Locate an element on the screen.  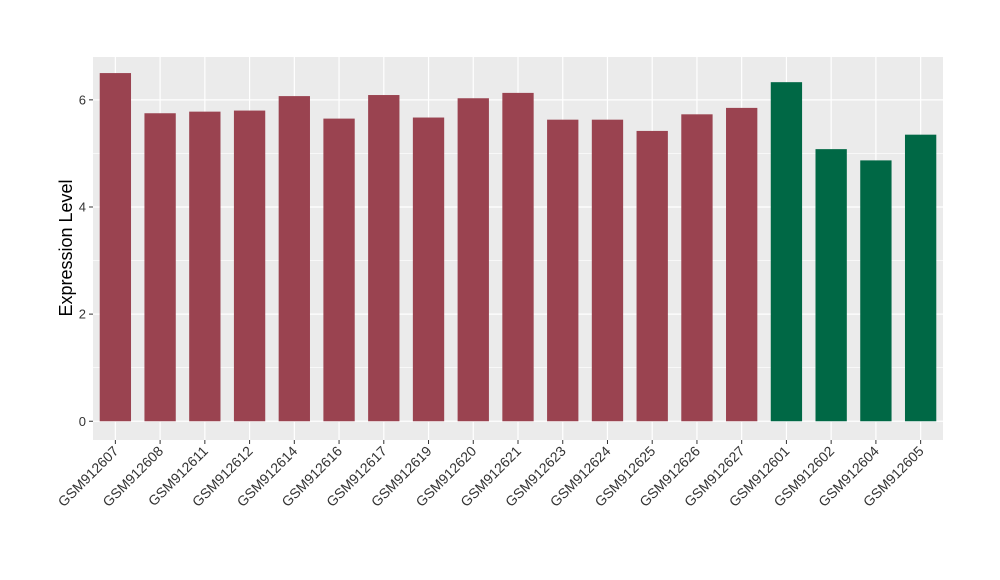
bar-GSM912612 is located at coordinates (249, 266).